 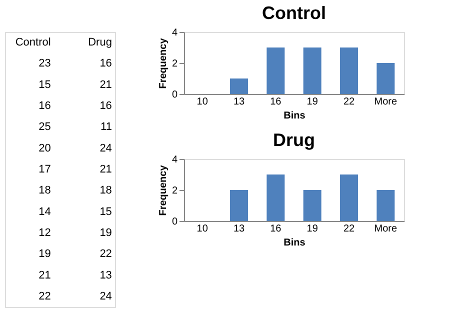 What do you see at coordinates (44, 148) in the screenshot?
I see `text: 20` at bounding box center [44, 148].